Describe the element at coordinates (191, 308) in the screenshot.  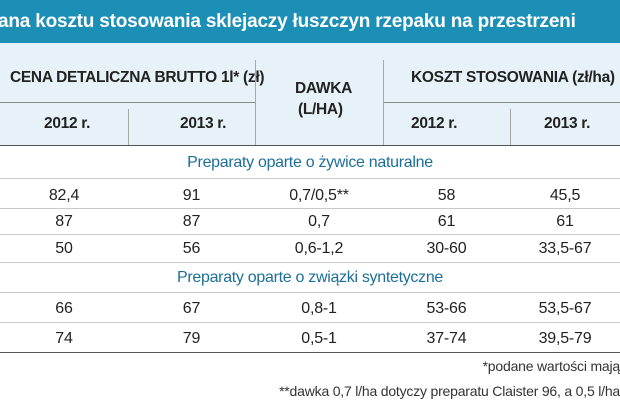
I see `price-2013-cell: 67` at that location.